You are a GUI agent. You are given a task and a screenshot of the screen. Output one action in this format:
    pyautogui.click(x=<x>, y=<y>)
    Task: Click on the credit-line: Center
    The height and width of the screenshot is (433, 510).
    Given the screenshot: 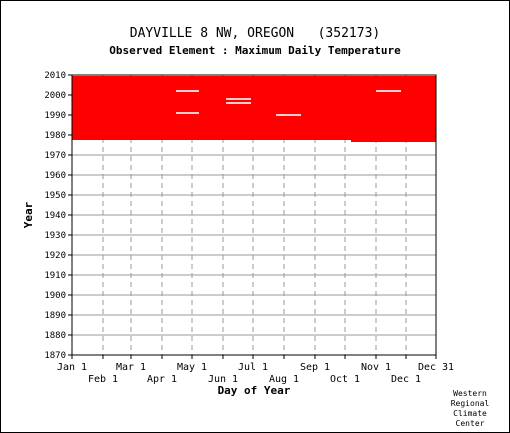 What is the action you would take?
    pyautogui.click(x=470, y=423)
    